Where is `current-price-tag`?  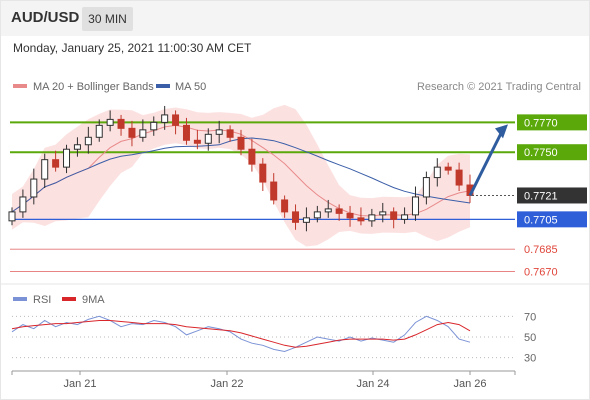 current-price-tag is located at coordinates (552, 195).